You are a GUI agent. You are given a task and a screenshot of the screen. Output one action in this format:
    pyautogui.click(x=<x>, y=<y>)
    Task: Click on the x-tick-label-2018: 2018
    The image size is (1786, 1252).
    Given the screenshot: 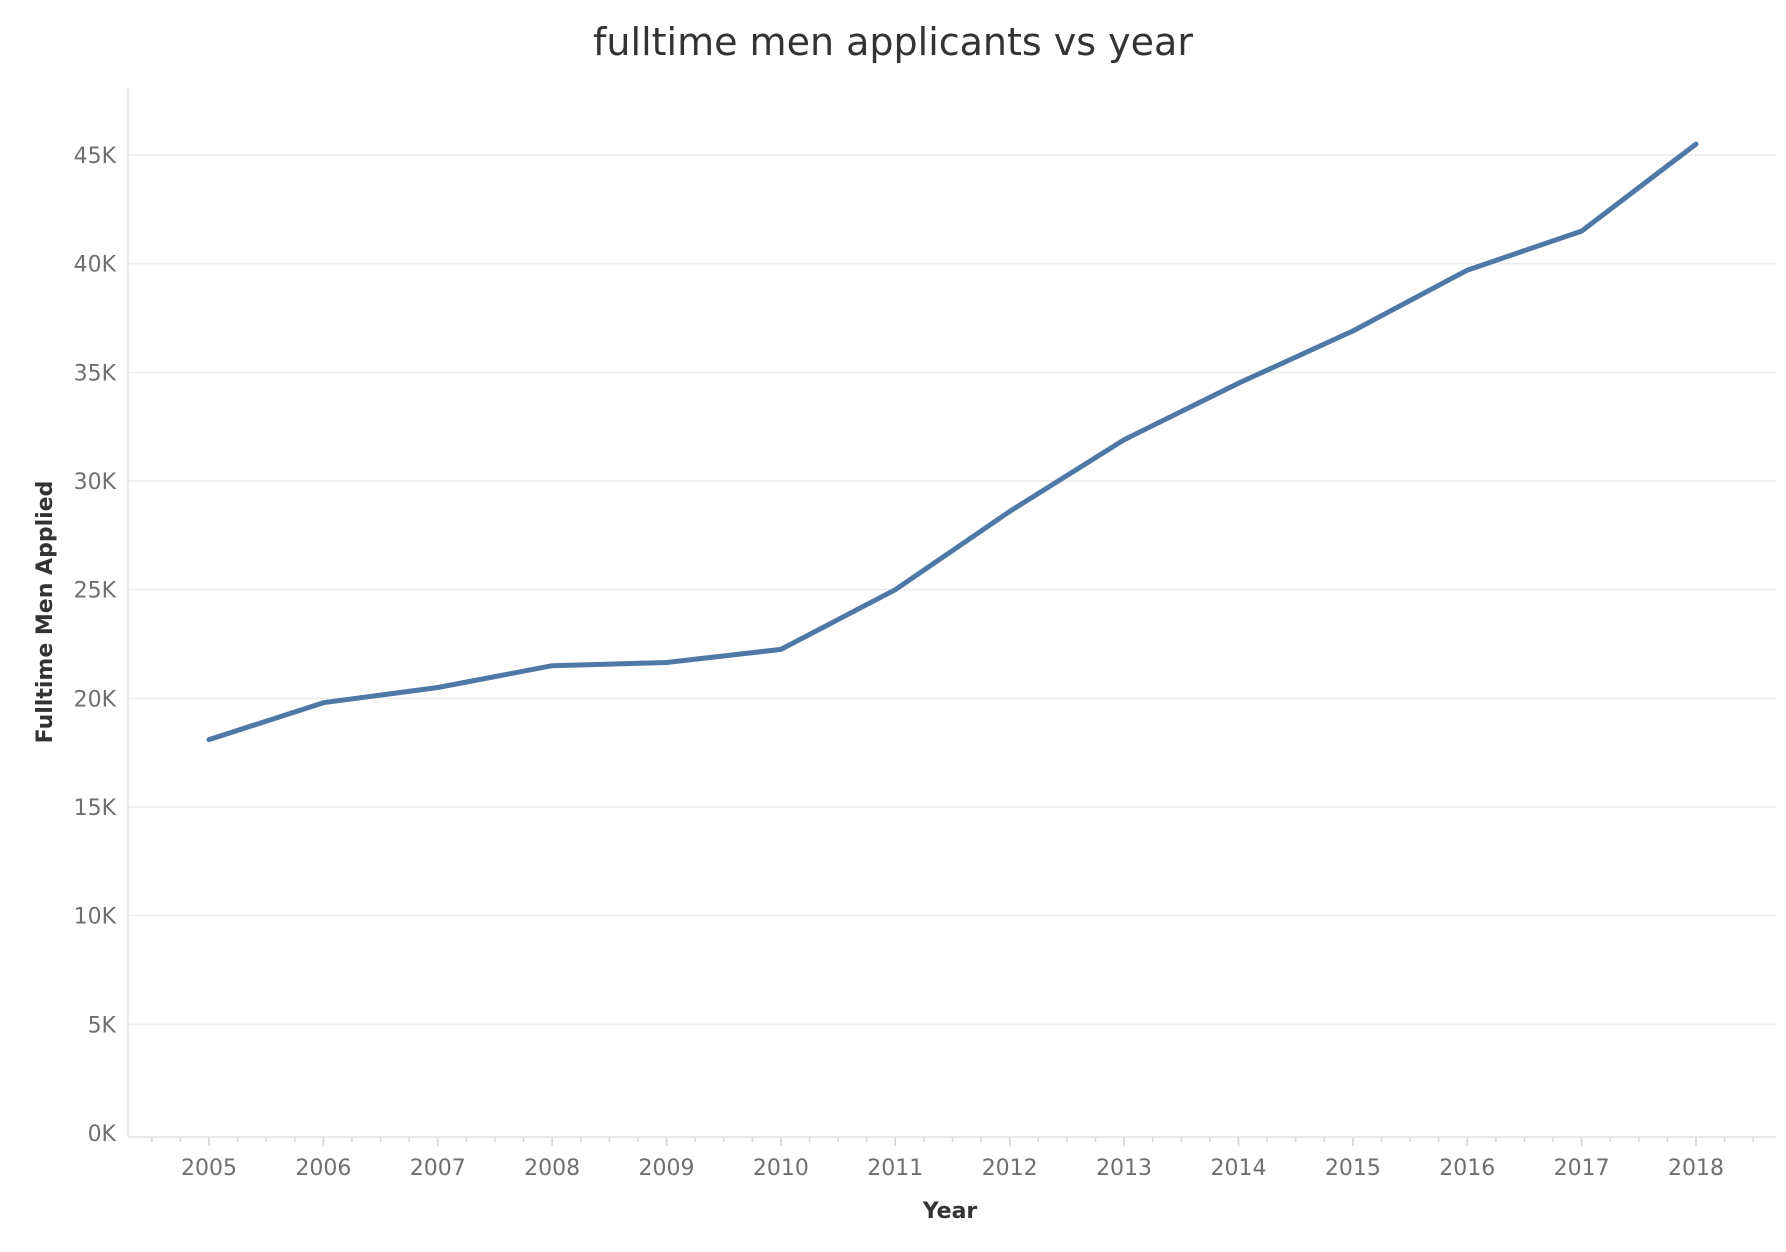 What is the action you would take?
    pyautogui.click(x=1696, y=1168)
    